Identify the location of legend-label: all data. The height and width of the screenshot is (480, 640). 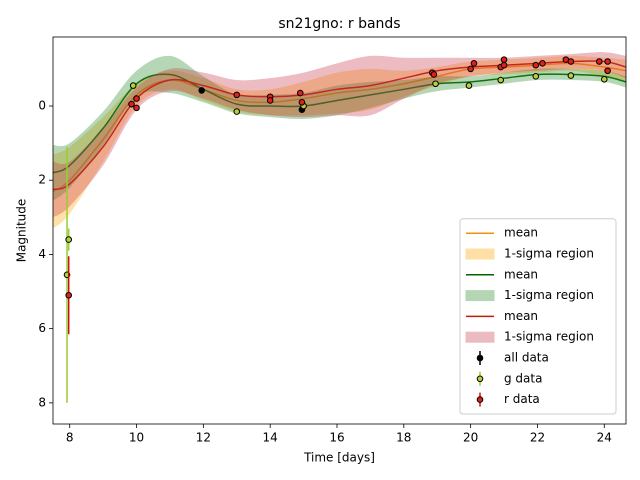
(526, 358).